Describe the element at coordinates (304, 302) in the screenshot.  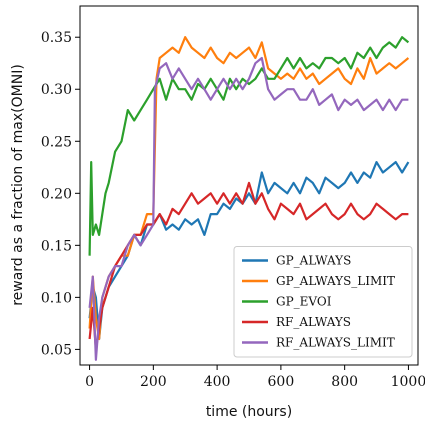
I see `legend-entry: GP_EVOI` at that location.